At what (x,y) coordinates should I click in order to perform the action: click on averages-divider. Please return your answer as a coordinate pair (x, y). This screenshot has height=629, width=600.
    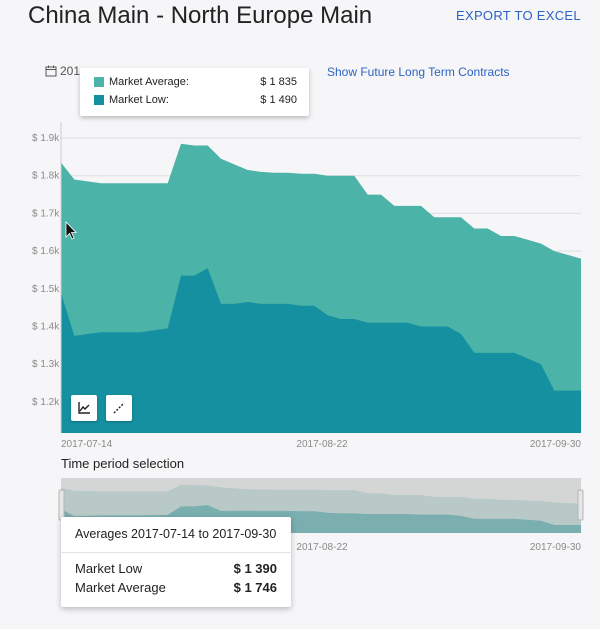
    Looking at the image, I should click on (176, 552).